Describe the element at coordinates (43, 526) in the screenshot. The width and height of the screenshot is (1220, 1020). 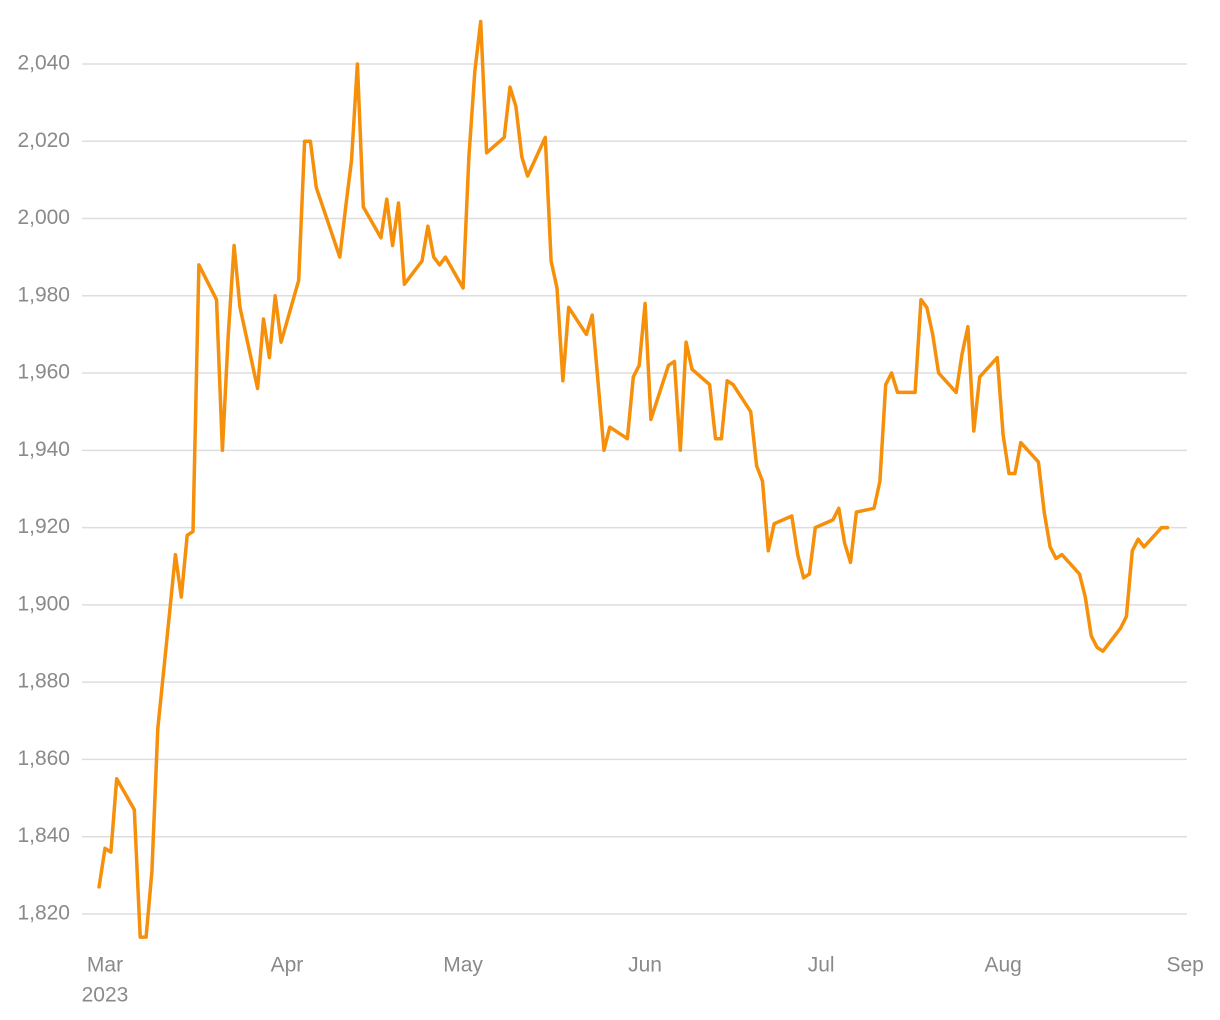
I see `y-tick-label: 1,920` at that location.